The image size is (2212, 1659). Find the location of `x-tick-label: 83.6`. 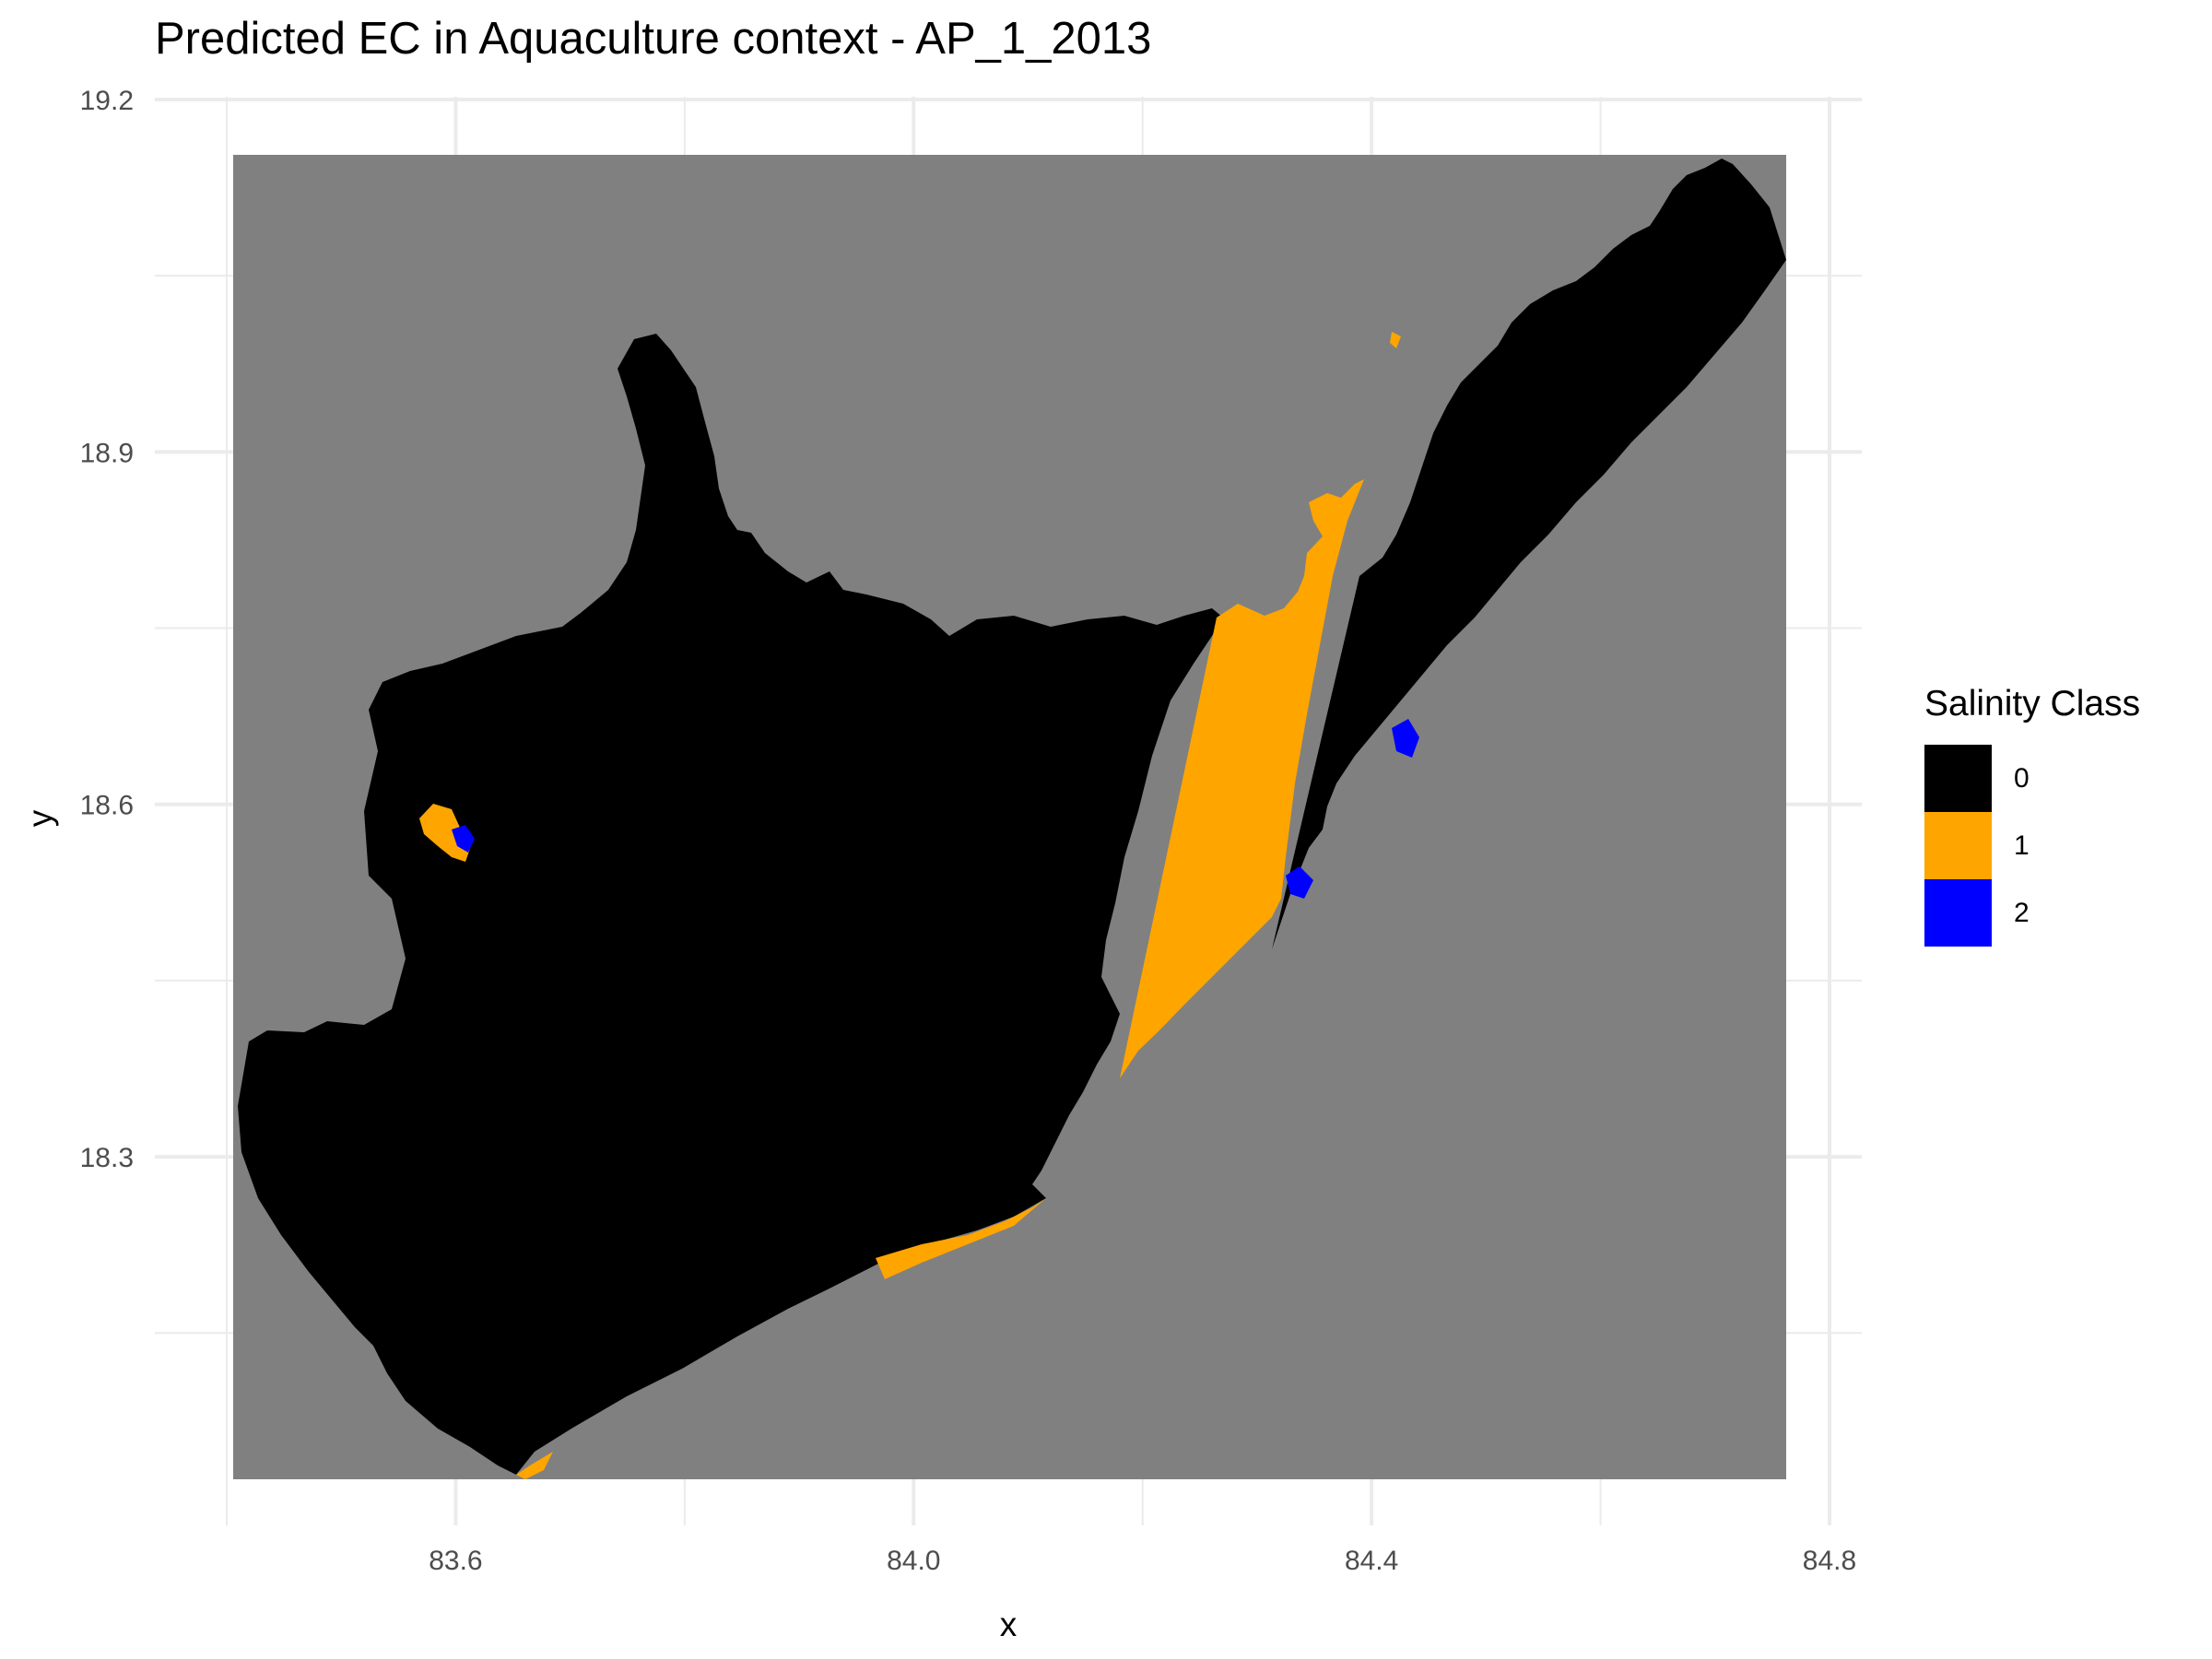

x-tick-label: 83.6 is located at coordinates (455, 1561).